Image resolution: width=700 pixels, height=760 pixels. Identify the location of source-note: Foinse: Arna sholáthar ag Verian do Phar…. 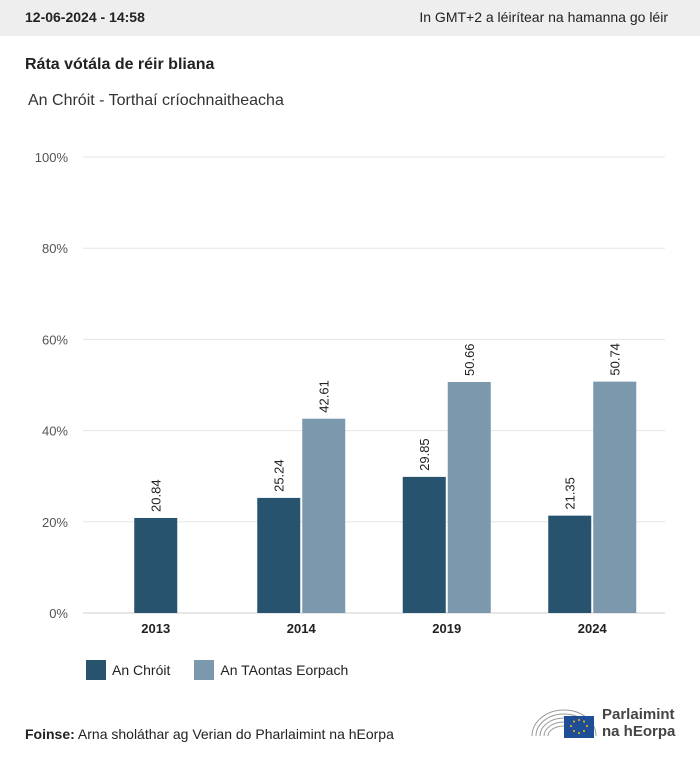
(209, 734).